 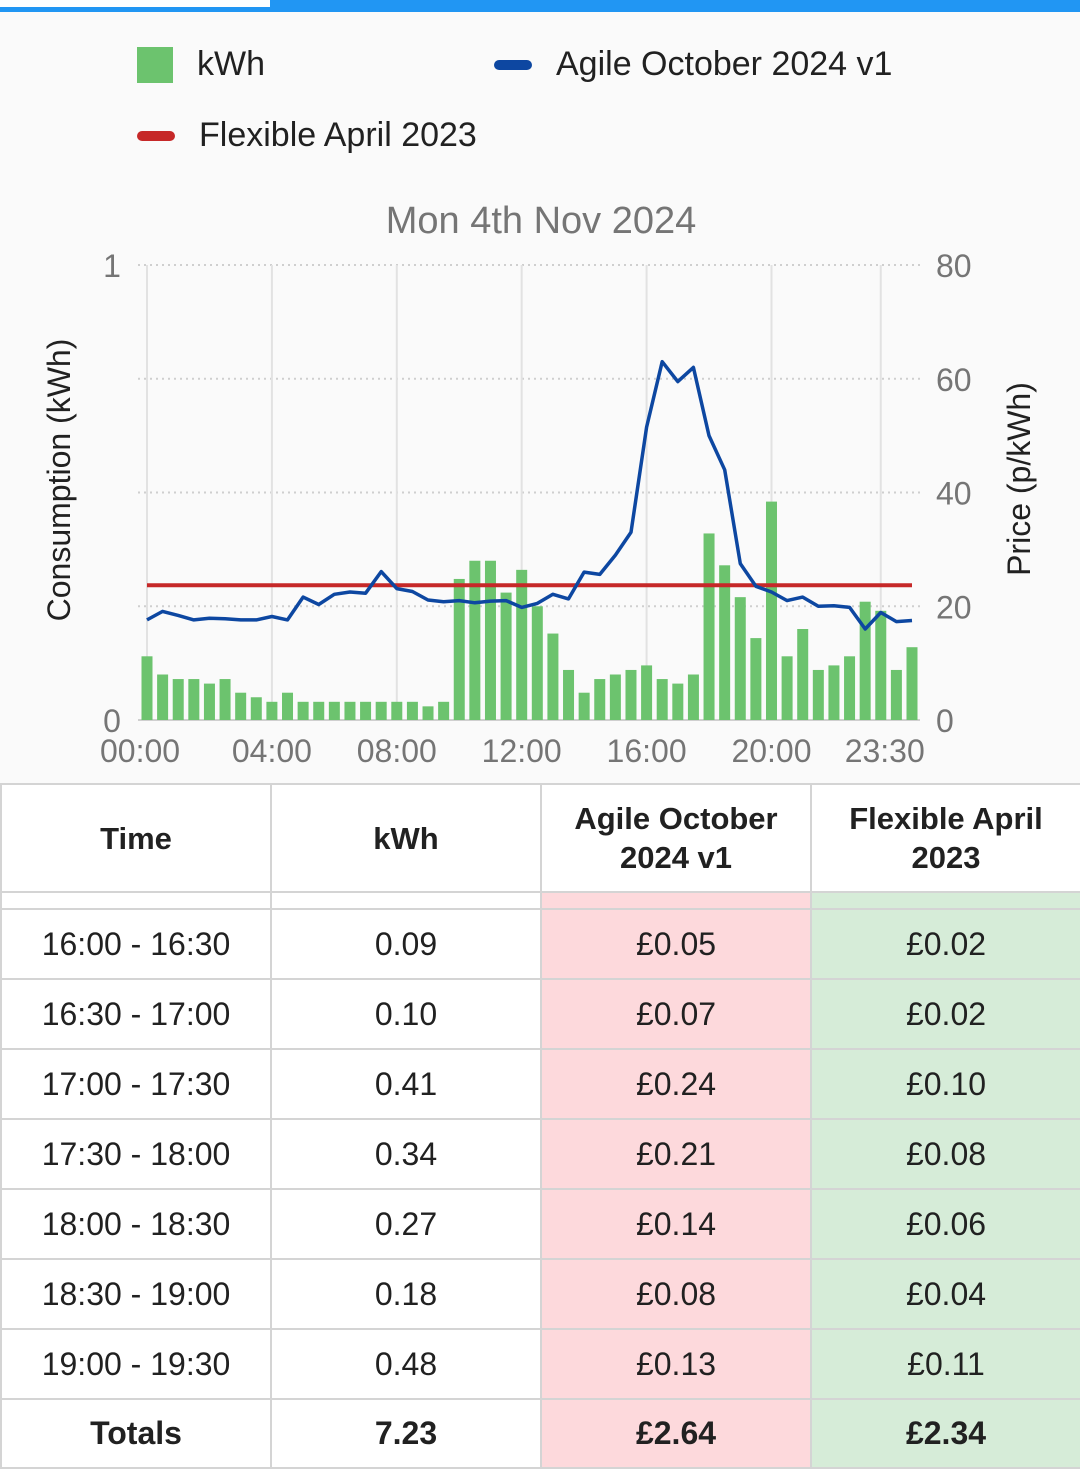 I want to click on legend-label: Agile October 2024 v1, so click(x=724, y=64).